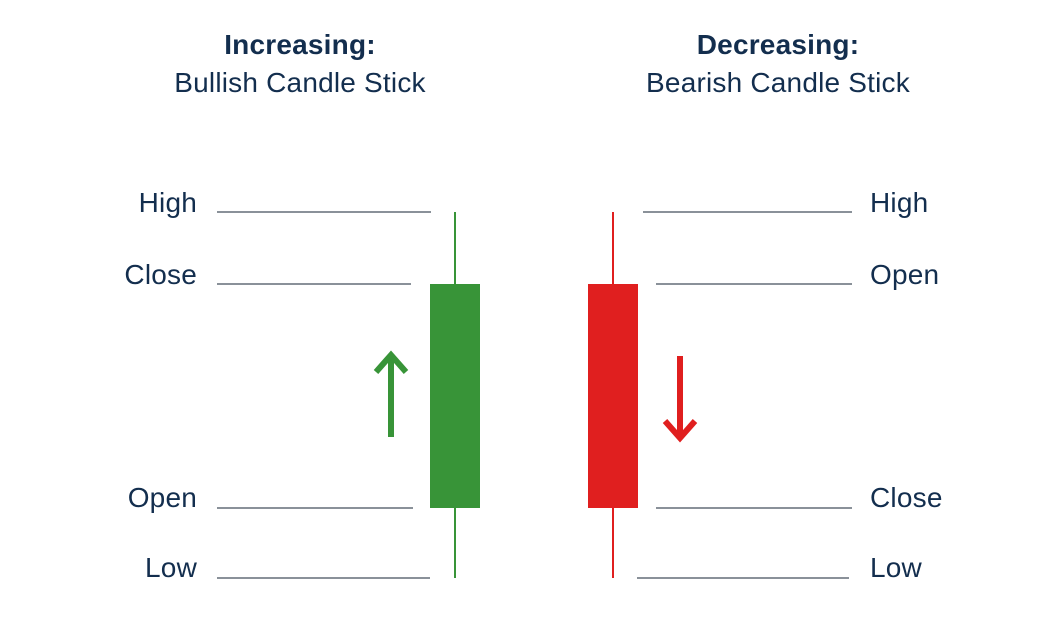  What do you see at coordinates (778, 64) in the screenshot?
I see `bearish-title: Decreasing: Bearish Candle Stick` at bounding box center [778, 64].